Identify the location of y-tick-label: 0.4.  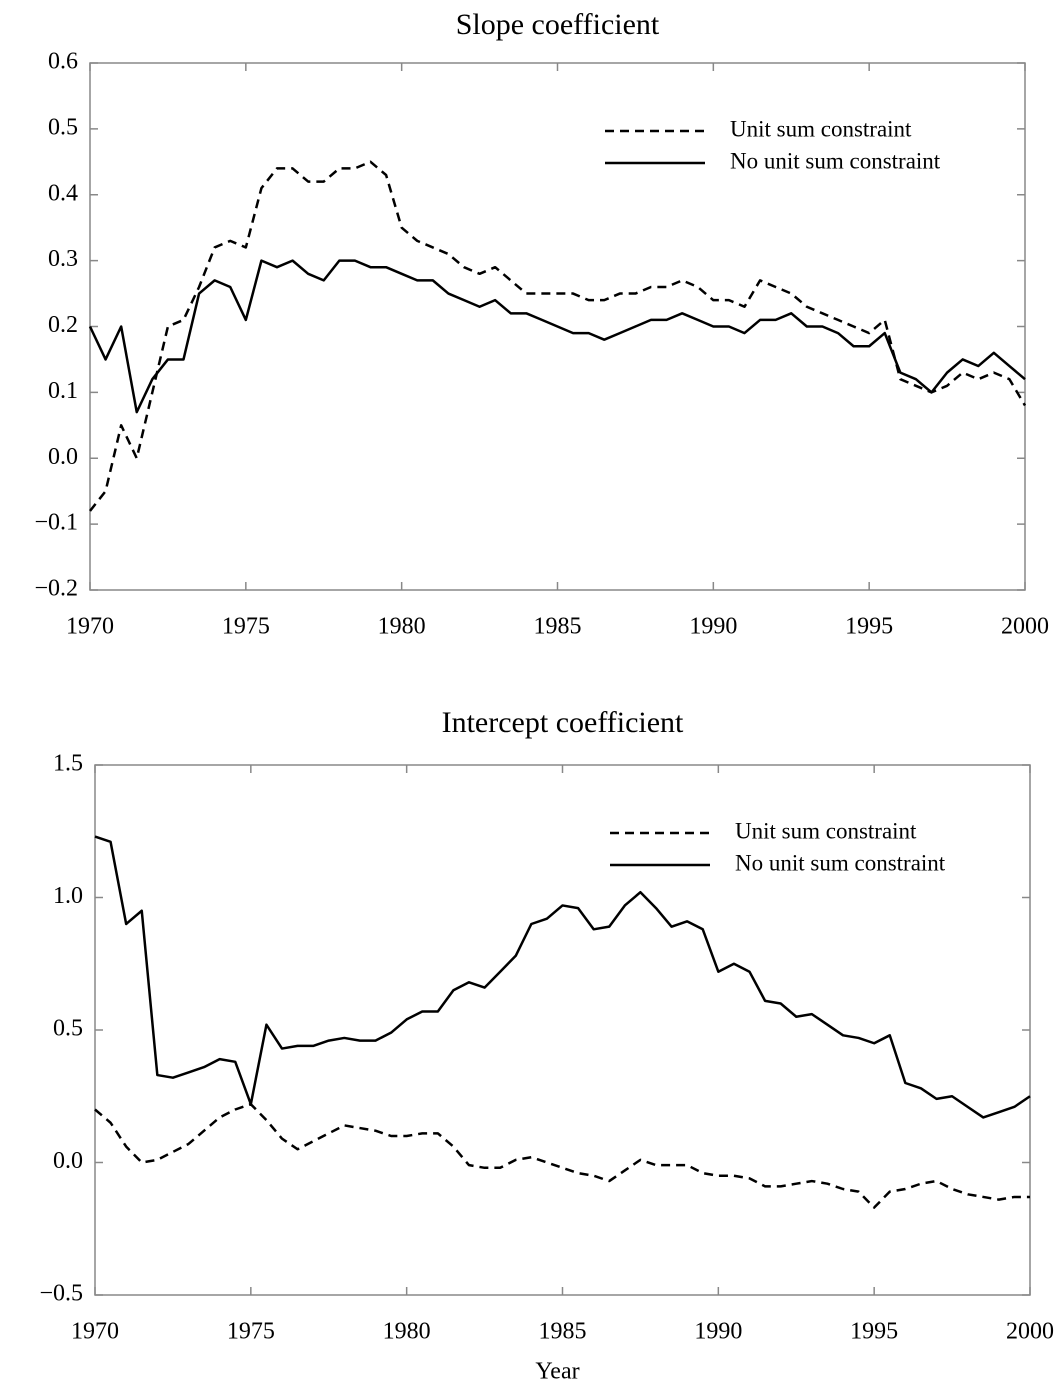
(63, 193).